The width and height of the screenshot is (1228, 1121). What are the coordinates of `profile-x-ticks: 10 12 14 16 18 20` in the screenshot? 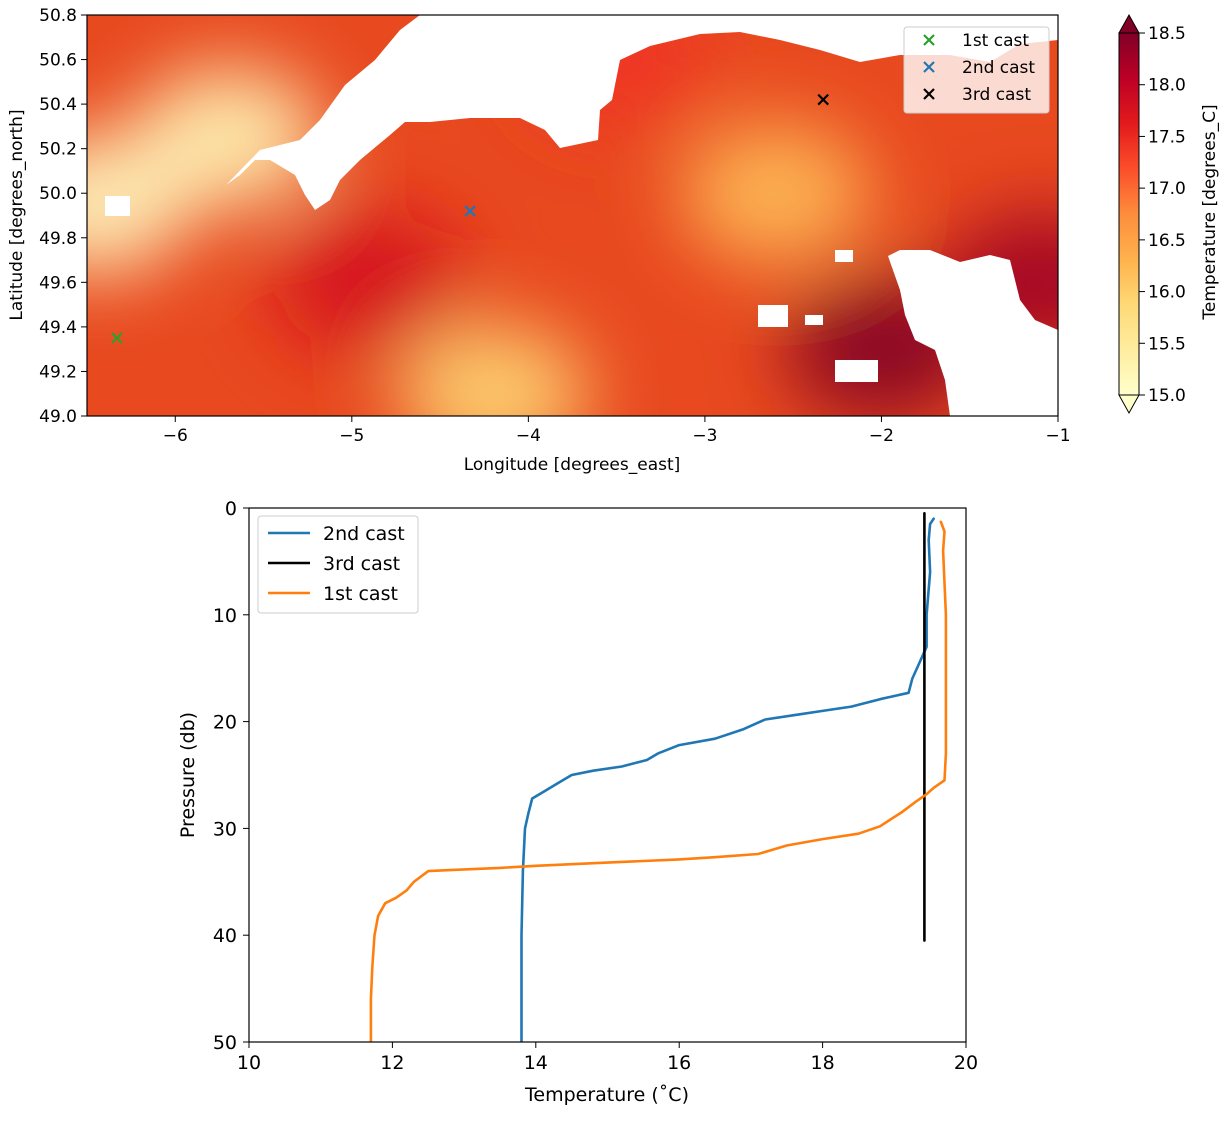 It's located at (607, 1058).